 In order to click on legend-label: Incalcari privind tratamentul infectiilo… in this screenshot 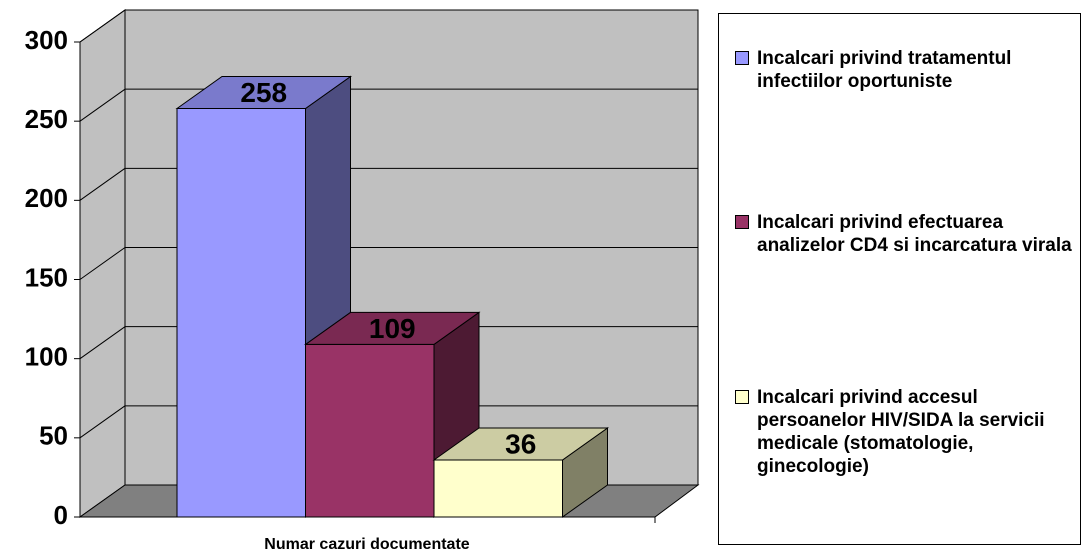, I will do `click(884, 70)`.